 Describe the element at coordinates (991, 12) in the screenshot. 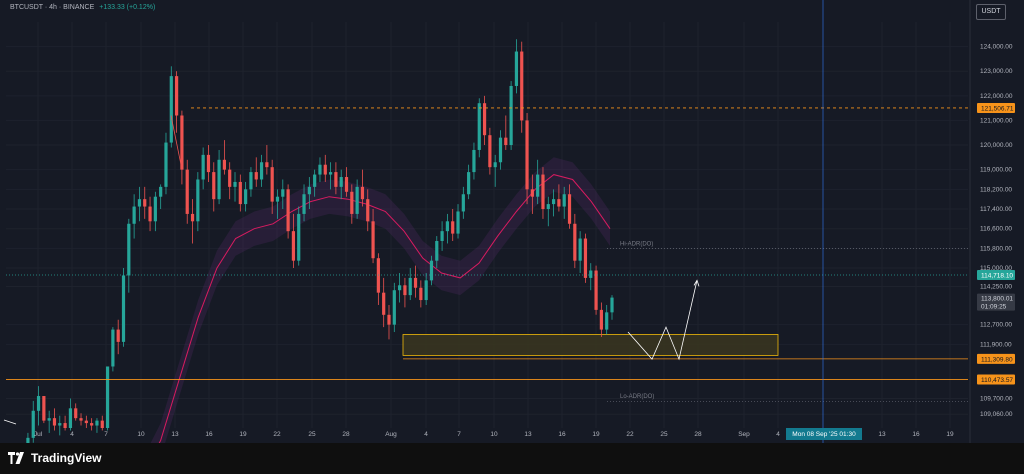

I see `currency-selector: USDT` at that location.